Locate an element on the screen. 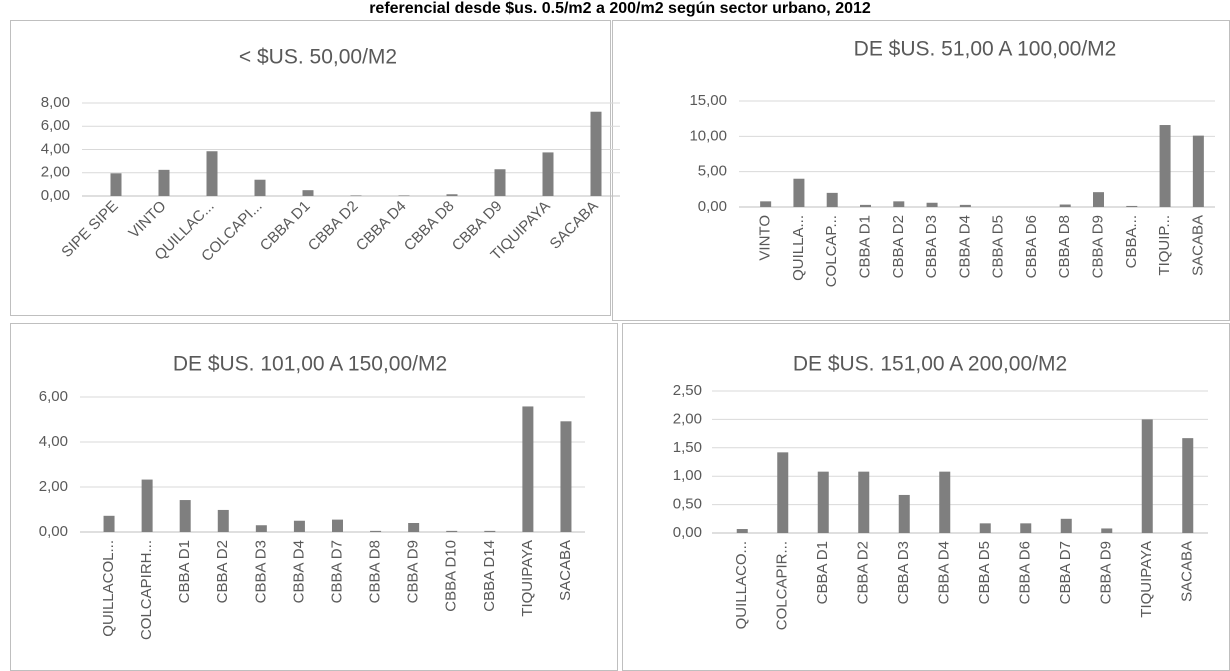  chart-title: DE $US. 151,00 A 200,00/M2 is located at coordinates (930, 364).